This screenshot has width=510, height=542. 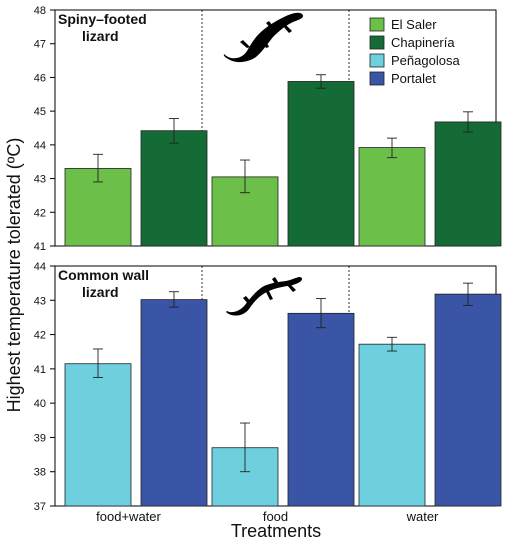 What do you see at coordinates (40, 78) in the screenshot?
I see `y-tick-label: 46` at bounding box center [40, 78].